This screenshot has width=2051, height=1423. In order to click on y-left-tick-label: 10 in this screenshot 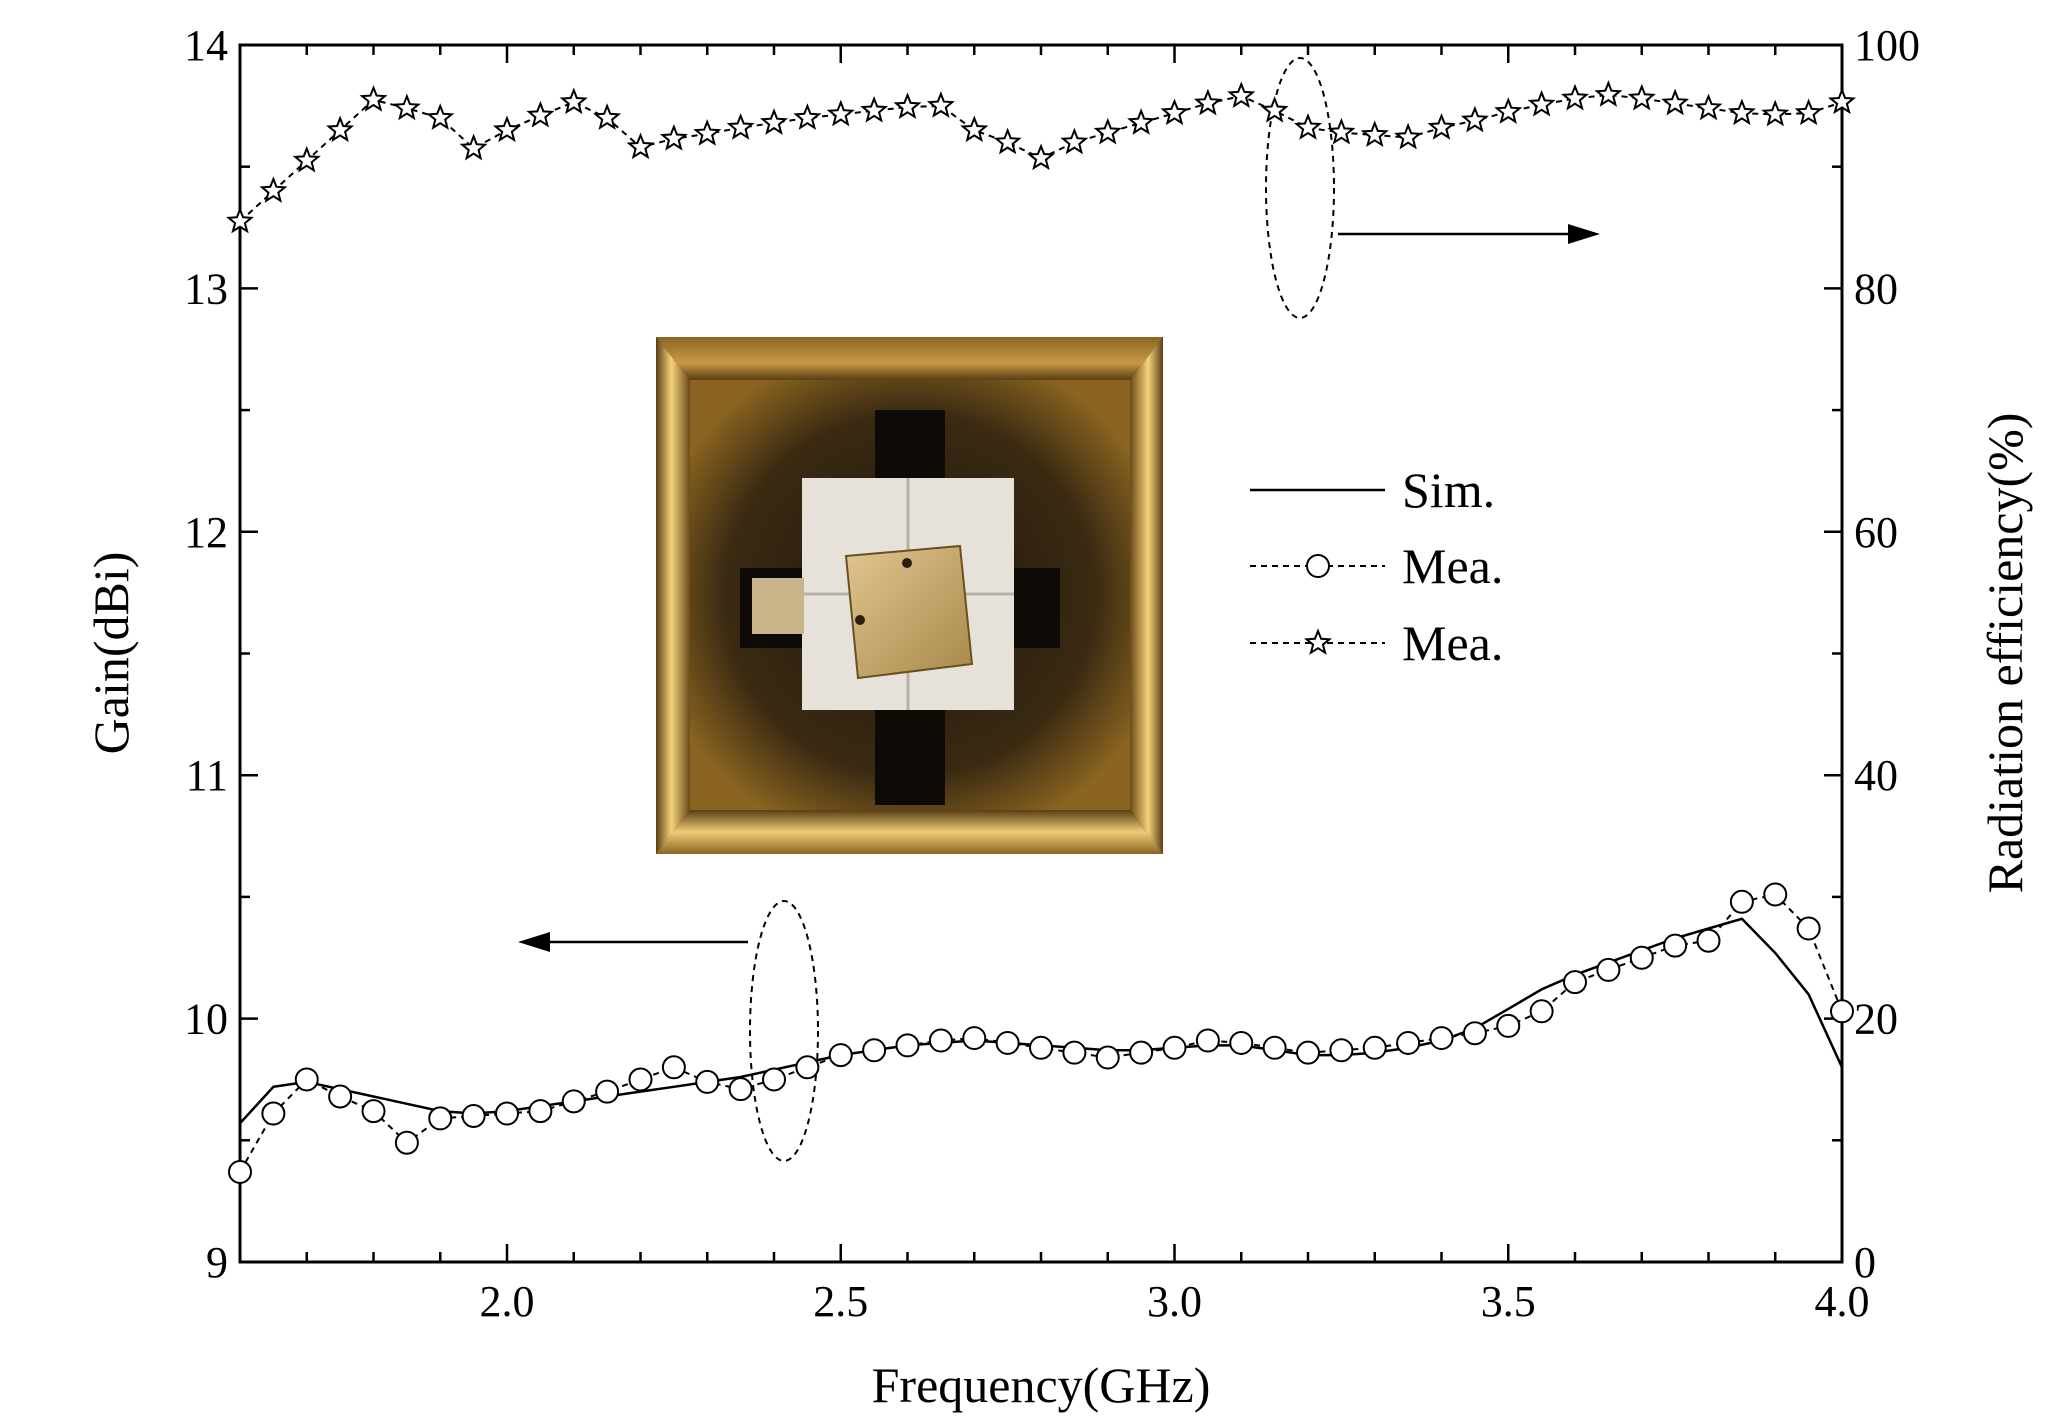, I will do `click(206, 1019)`.